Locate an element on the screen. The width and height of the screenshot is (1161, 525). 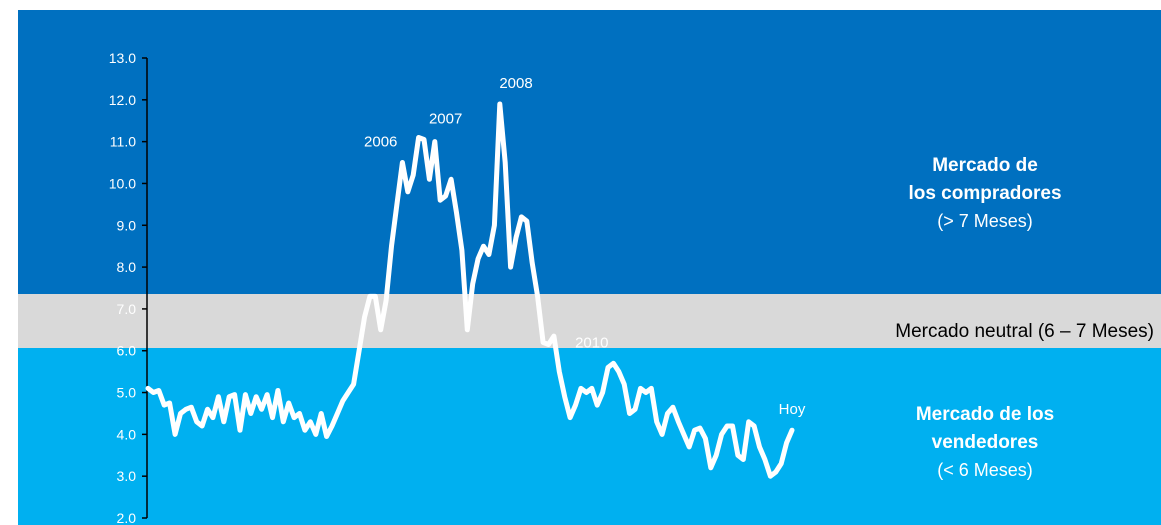
y-tick-label: 3.0 is located at coordinates (127, 476).